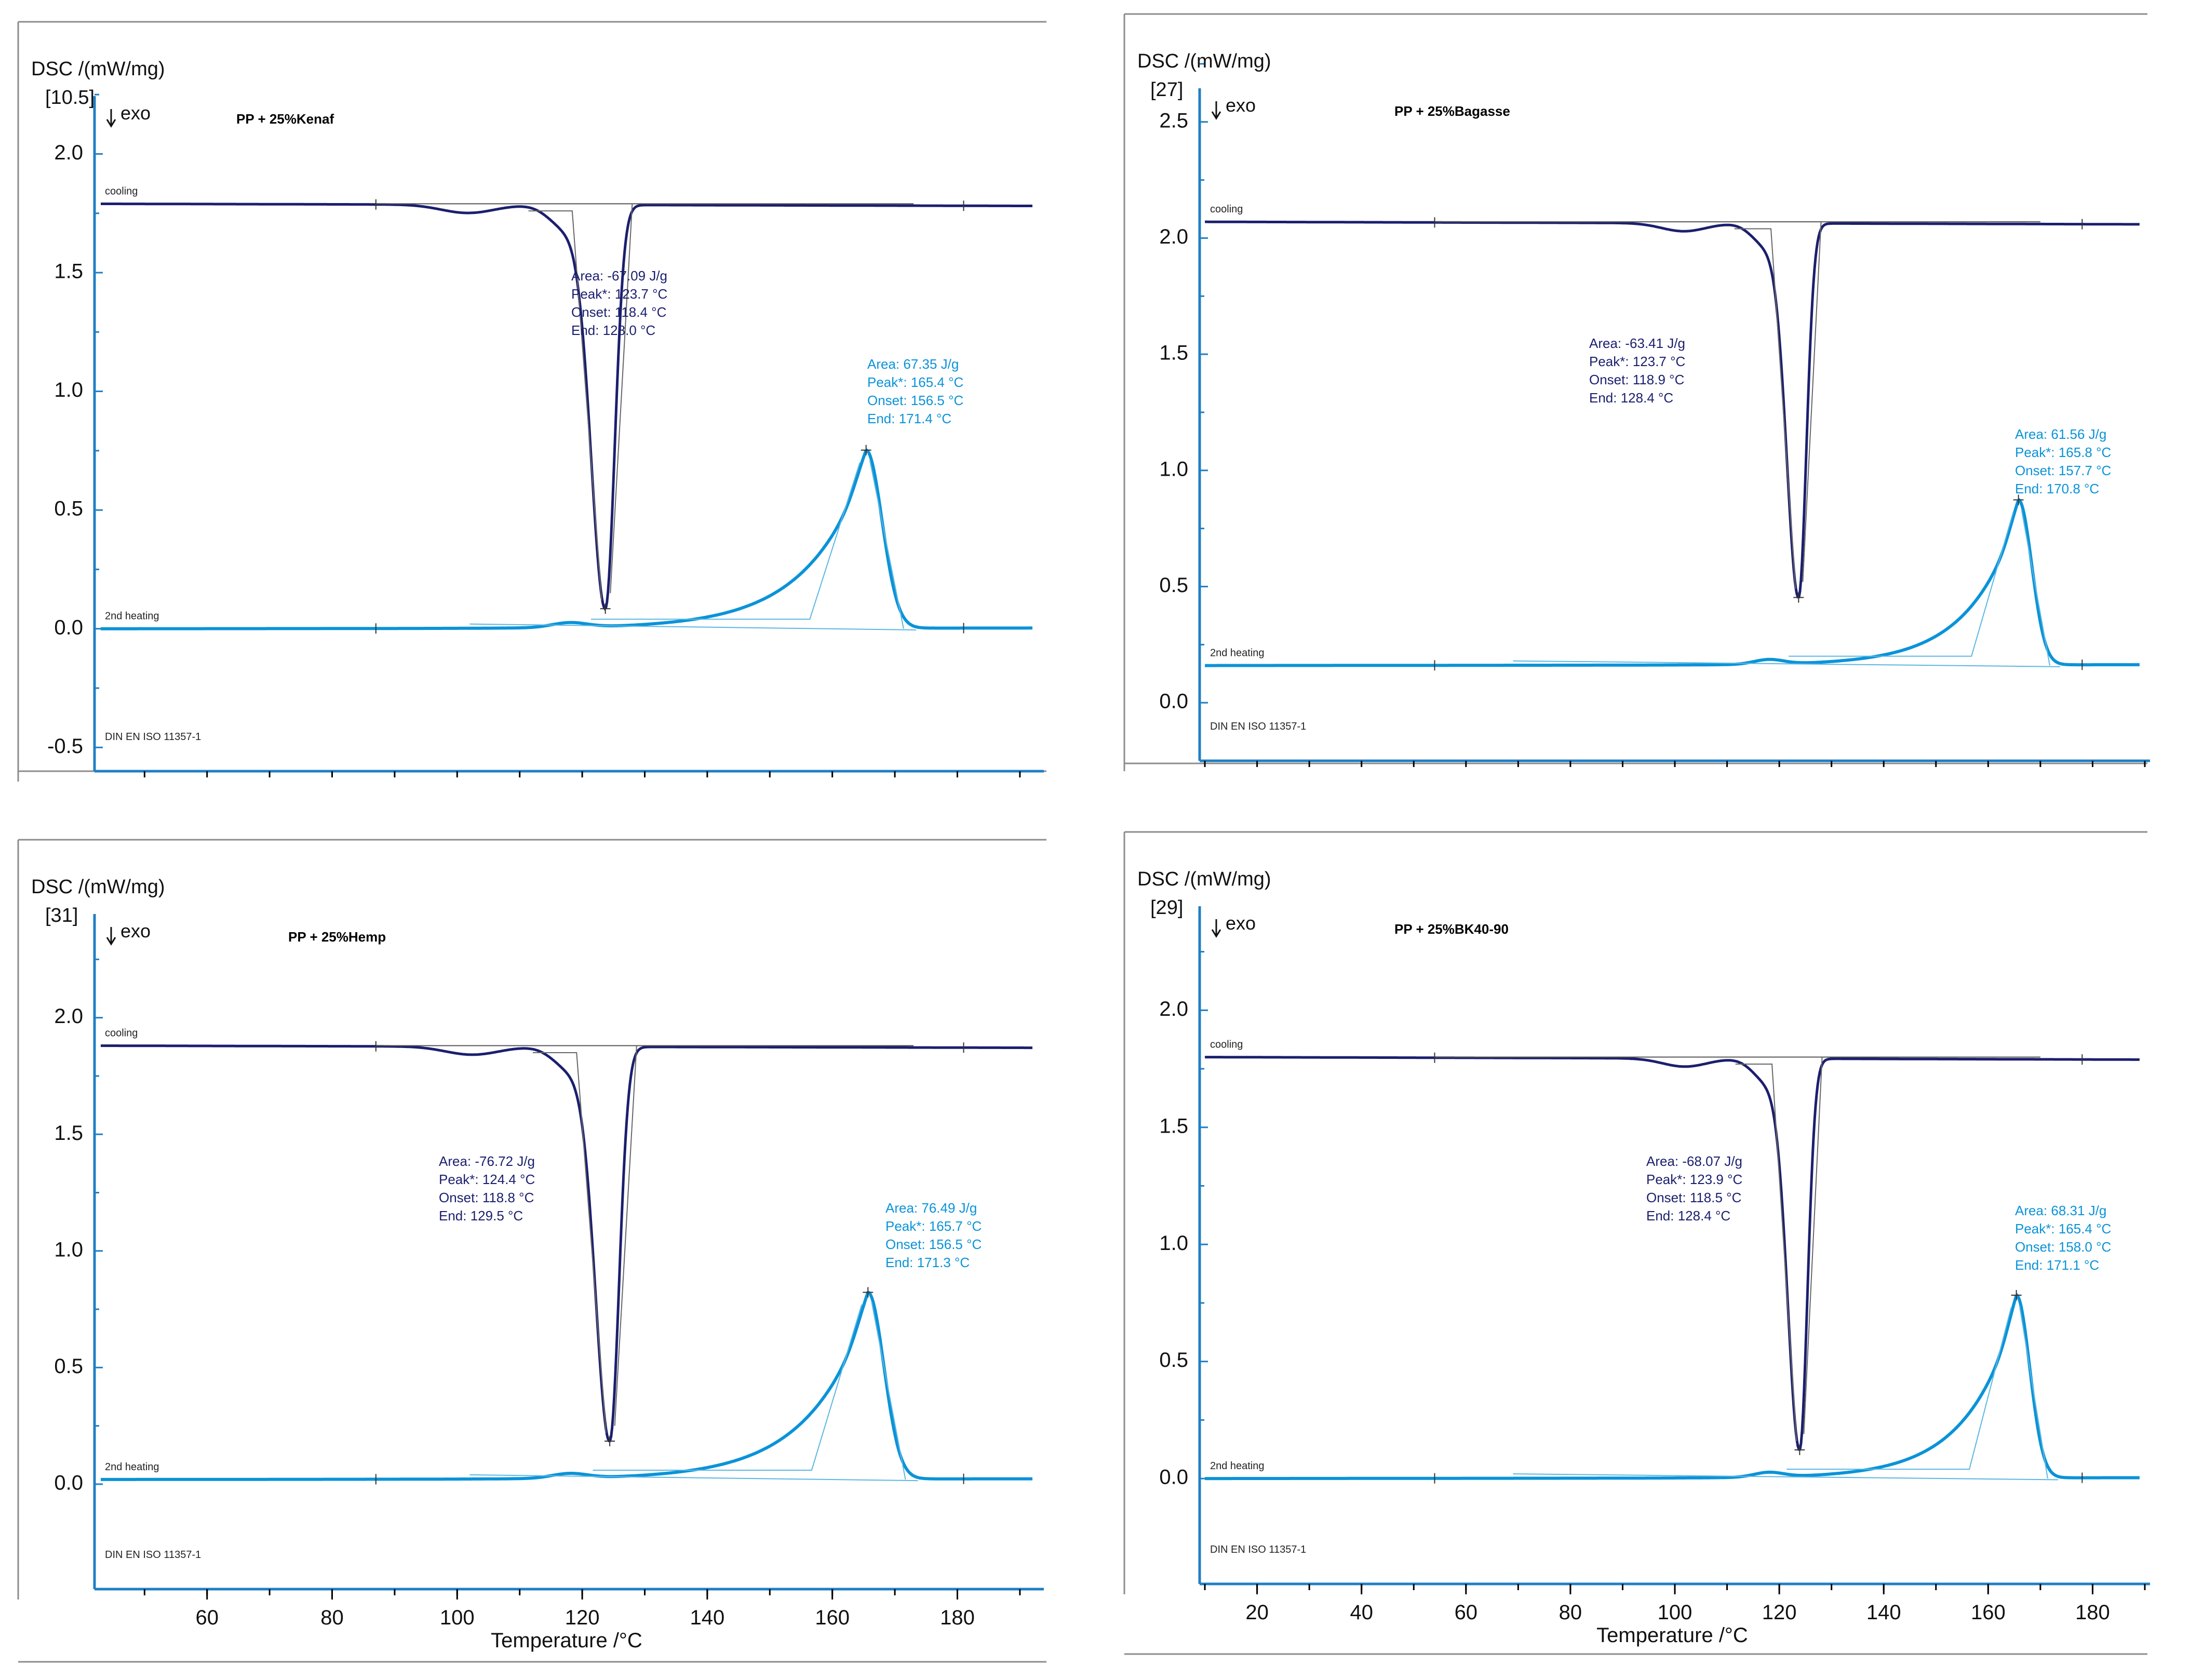 The height and width of the screenshot is (1680, 2190). Describe the element at coordinates (285, 119) in the screenshot. I see `chart-title: PP + 25%Kenaf` at that location.